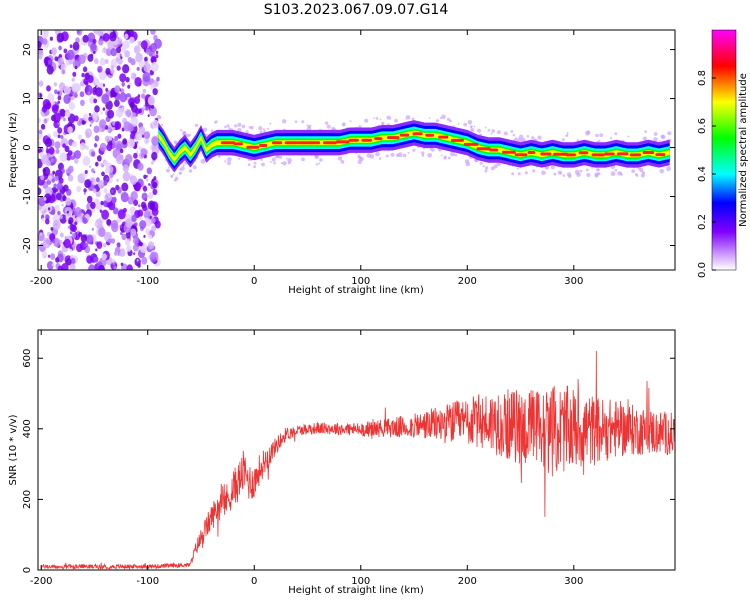  I want to click on x-tick-label: 200, so click(467, 281).